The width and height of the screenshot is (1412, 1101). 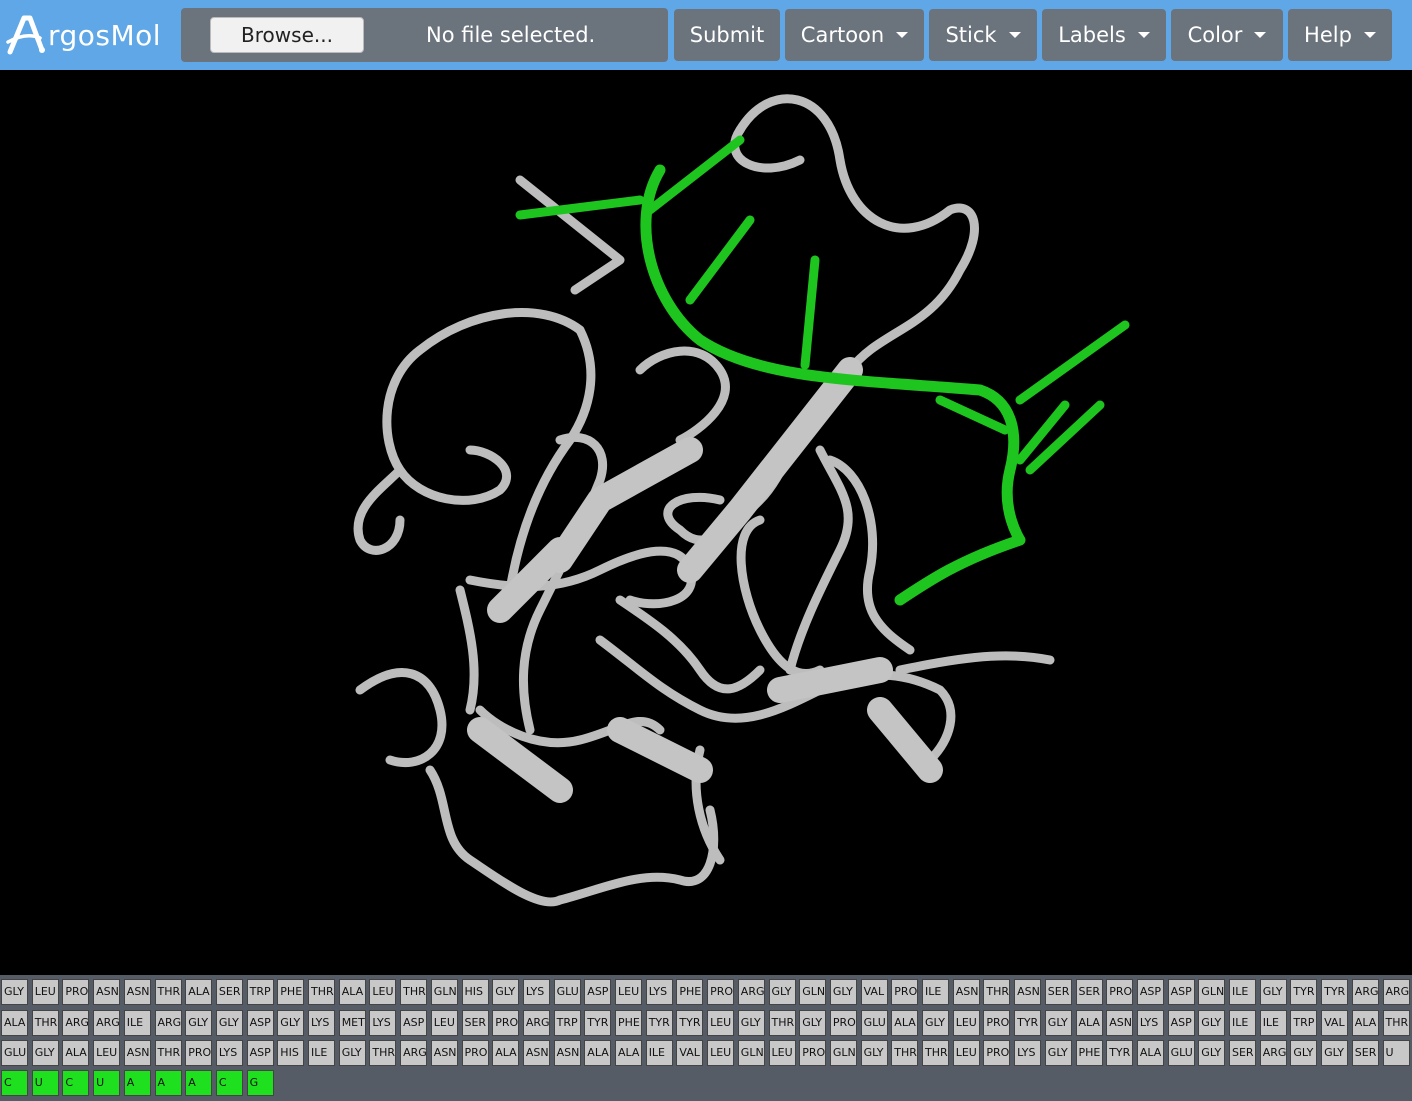 I want to click on residue-cell: C, so click(x=76, y=1083).